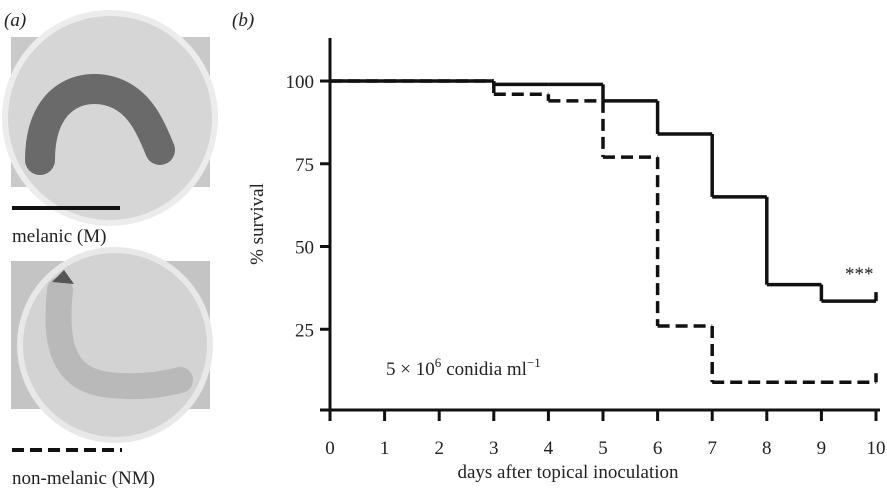  What do you see at coordinates (300, 82) in the screenshot?
I see `y-tick-label: 100` at bounding box center [300, 82].